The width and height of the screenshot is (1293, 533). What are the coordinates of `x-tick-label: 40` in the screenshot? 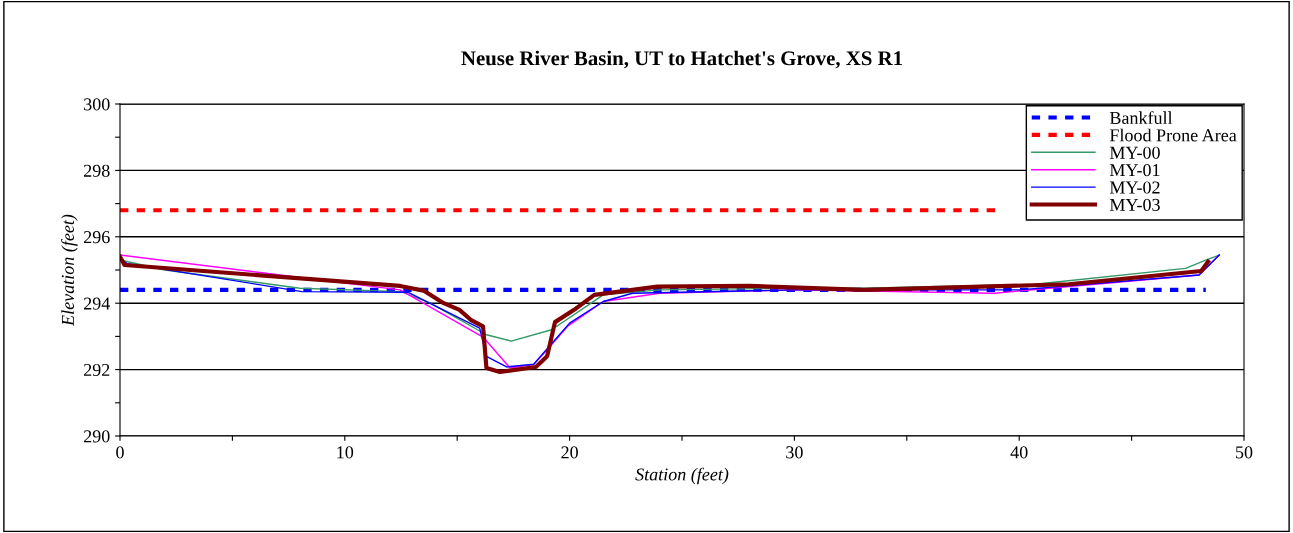 It's located at (1019, 452).